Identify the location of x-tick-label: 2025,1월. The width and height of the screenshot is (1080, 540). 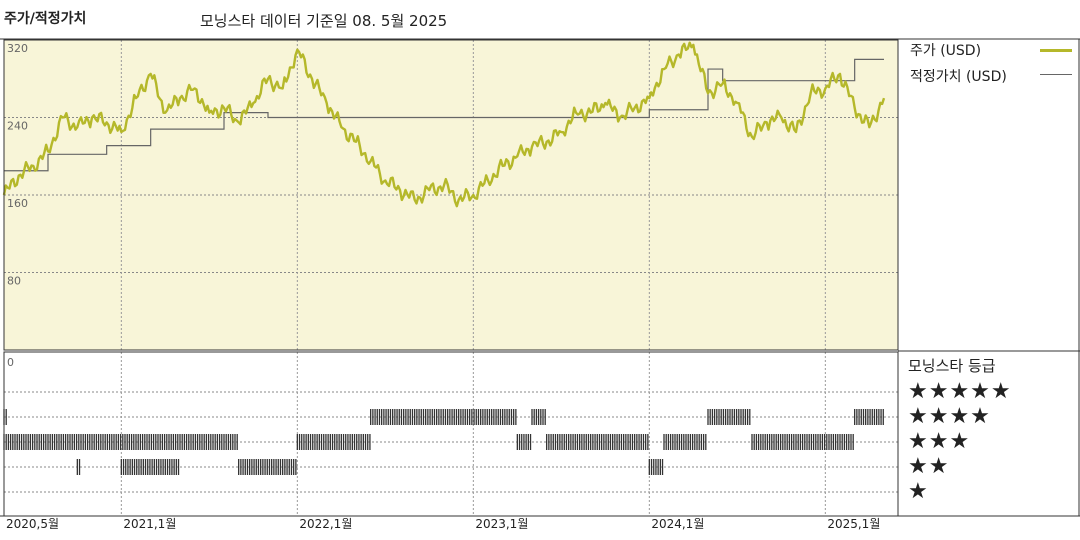
(853, 524).